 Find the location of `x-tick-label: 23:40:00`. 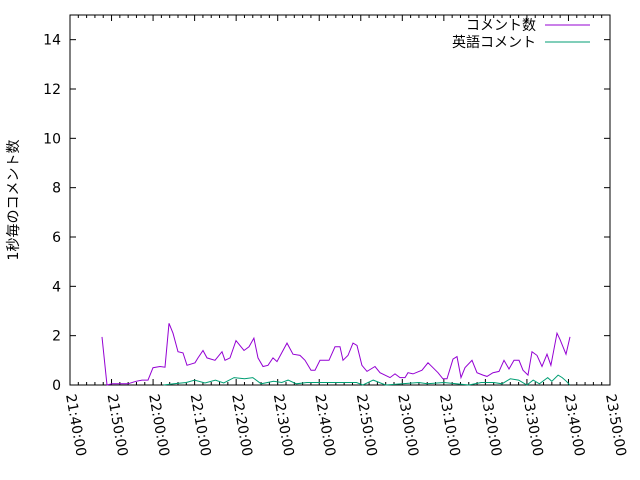

x-tick-label: 23:40:00 is located at coordinates (574, 425).